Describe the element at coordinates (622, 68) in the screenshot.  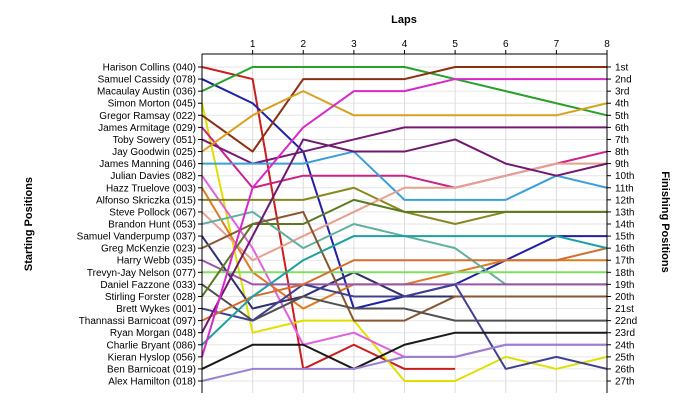
I see `finishing-position-label: 1st` at that location.